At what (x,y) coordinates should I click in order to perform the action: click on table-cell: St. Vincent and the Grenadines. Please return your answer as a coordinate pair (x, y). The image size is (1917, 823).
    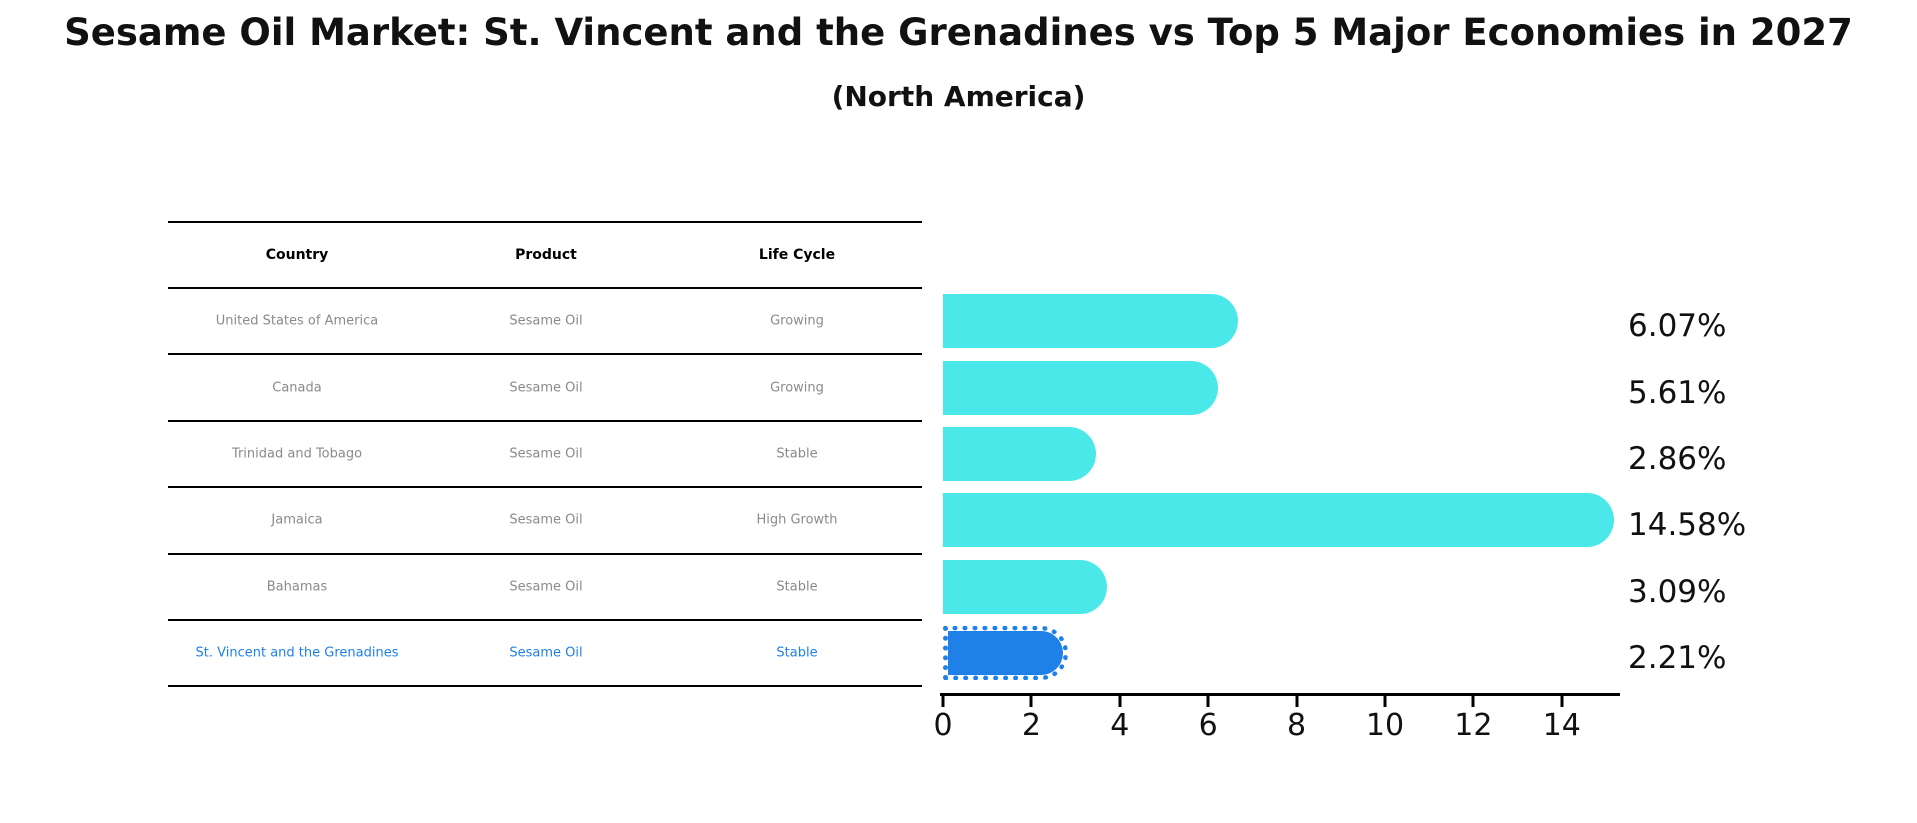
    Looking at the image, I should click on (297, 653).